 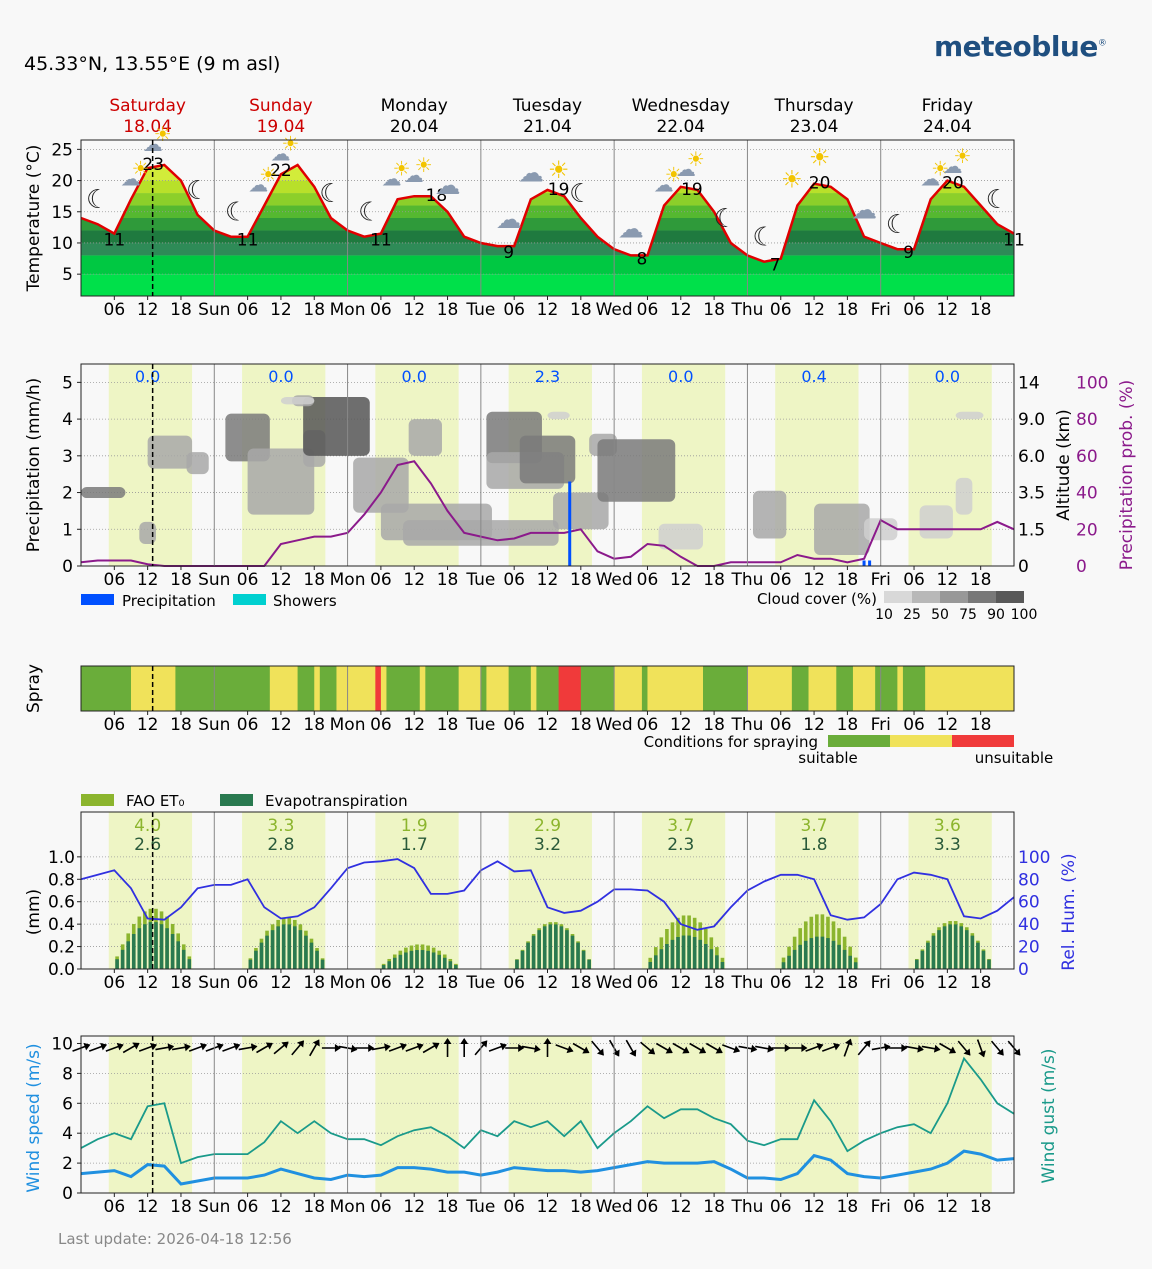 What do you see at coordinates (34, 688) in the screenshot?
I see `y-axis-title: Spray` at bounding box center [34, 688].